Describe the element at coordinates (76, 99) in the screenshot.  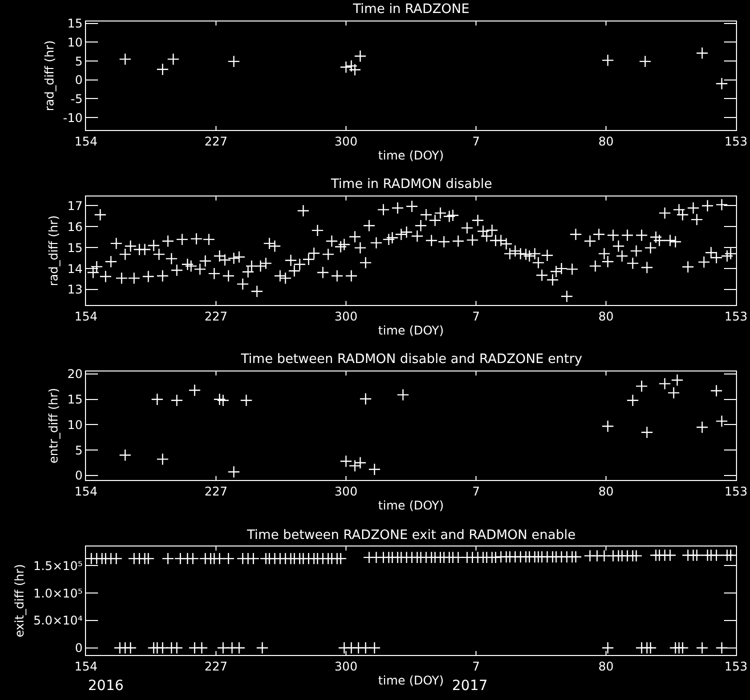
I see `y-tick-label: -5` at that location.